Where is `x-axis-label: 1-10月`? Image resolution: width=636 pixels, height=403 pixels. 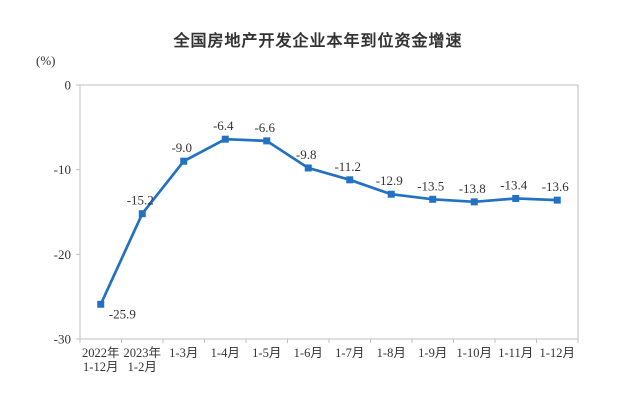 x-axis-label: 1-10月 is located at coordinates (474, 353).